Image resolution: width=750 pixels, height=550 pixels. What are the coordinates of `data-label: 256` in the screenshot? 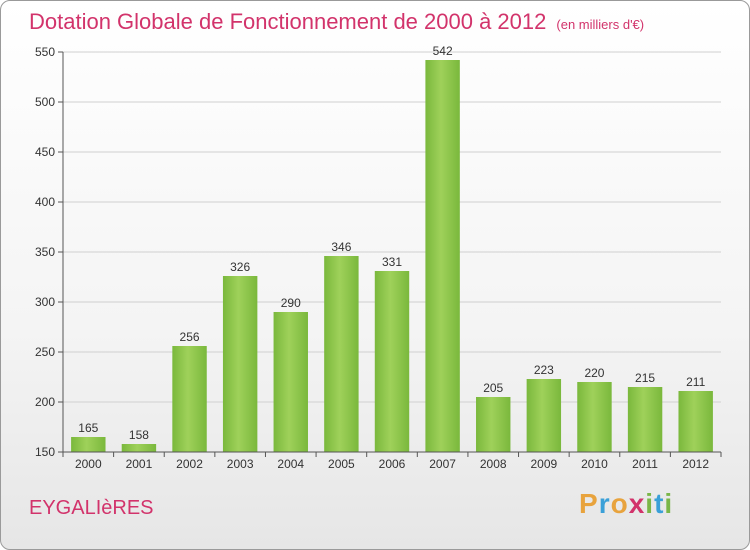 It's located at (190, 337).